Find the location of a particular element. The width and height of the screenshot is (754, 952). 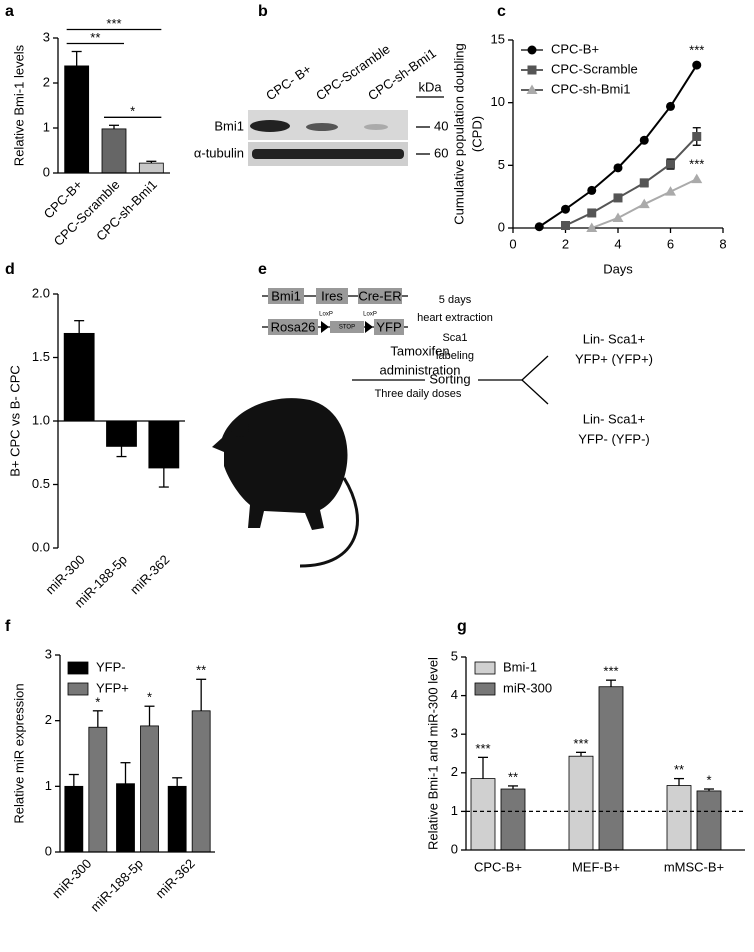

panel-label: g is located at coordinates (462, 626).